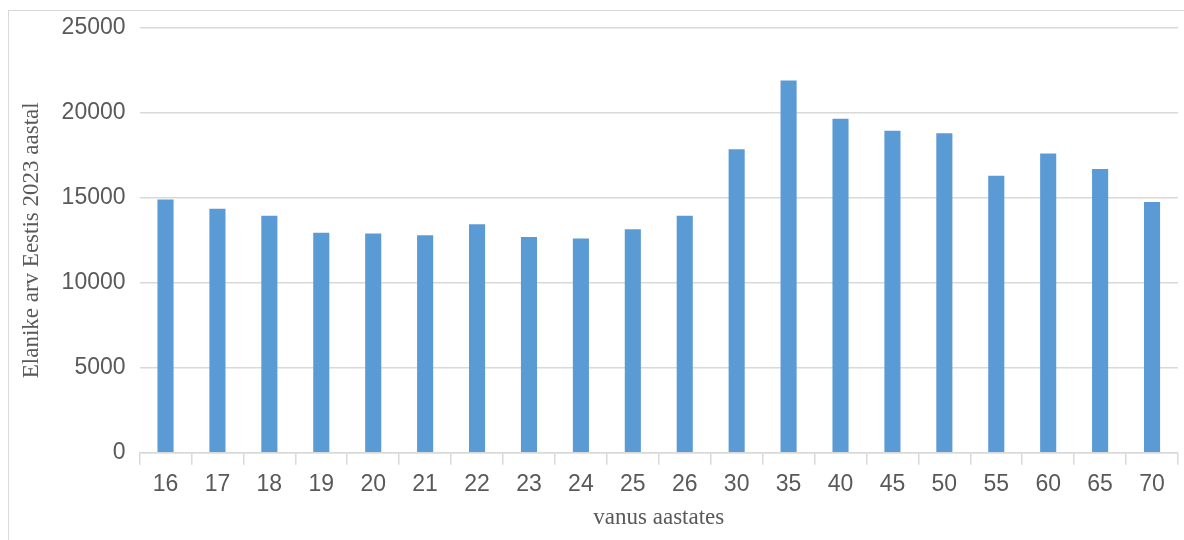 The width and height of the screenshot is (1184, 540). Describe the element at coordinates (100, 366) in the screenshot. I see `y-tick-label: 5000` at that location.